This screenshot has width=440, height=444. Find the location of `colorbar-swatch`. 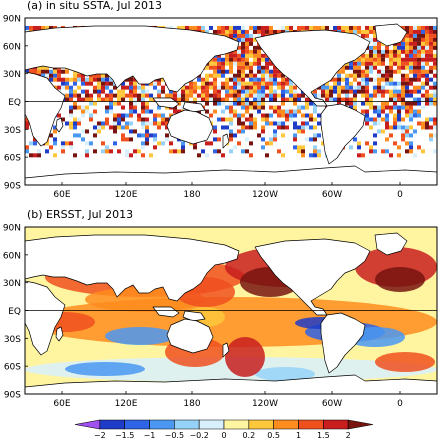

colorbar-swatch is located at coordinates (187, 424).